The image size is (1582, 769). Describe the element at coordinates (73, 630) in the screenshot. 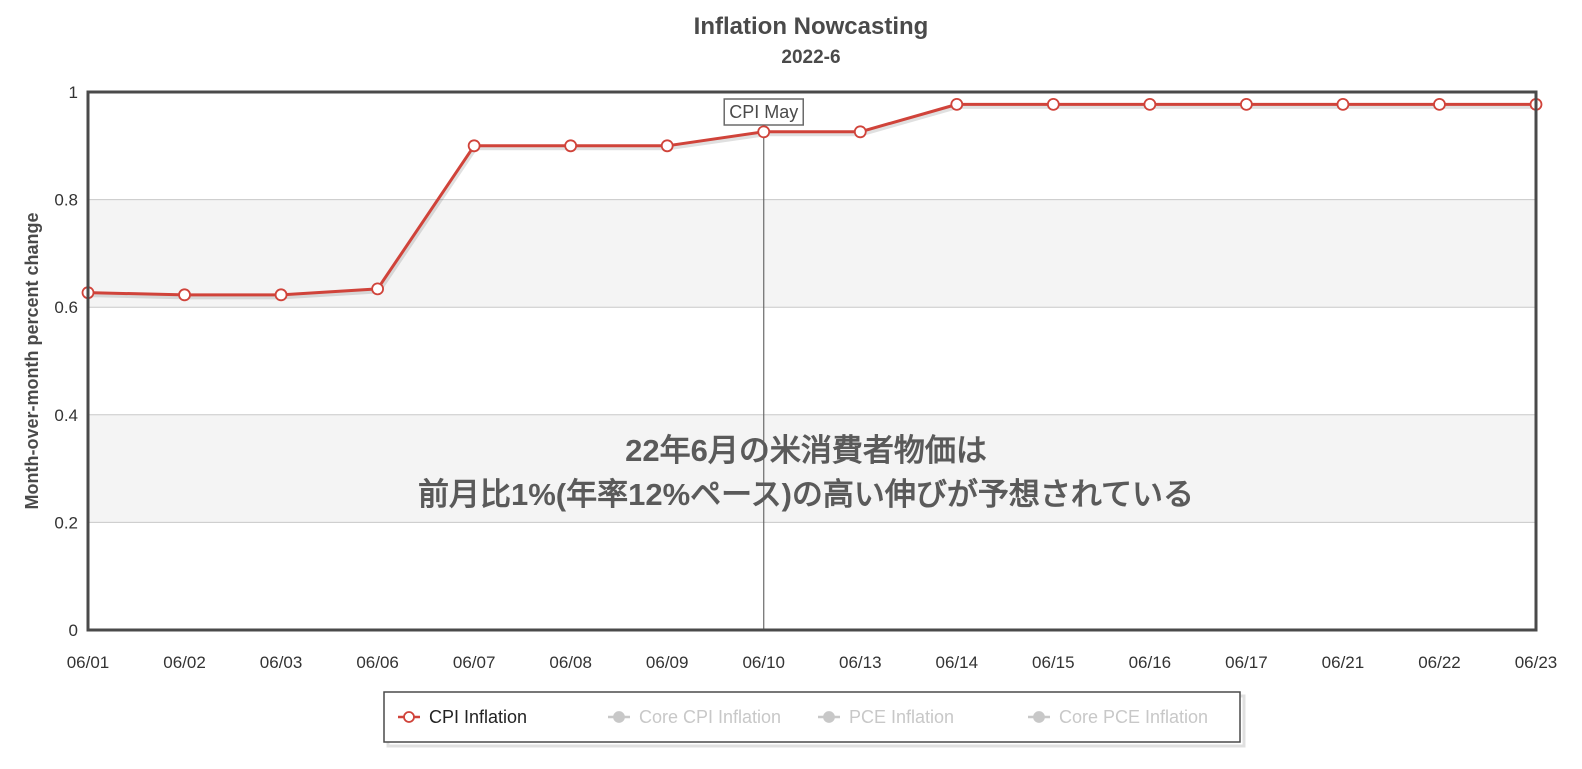

I see `y-tick-label: 0` at that location.